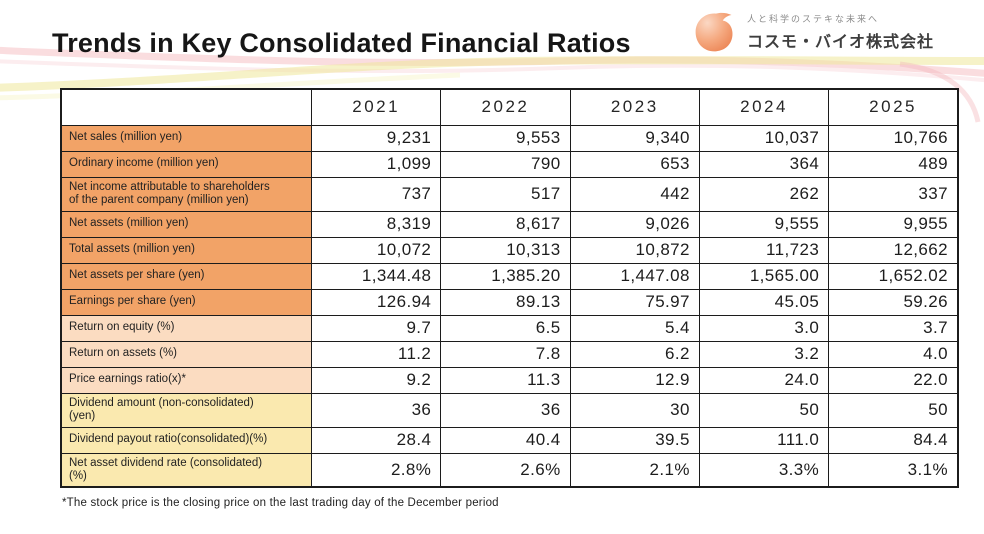 The width and height of the screenshot is (984, 534). I want to click on value-cell: 3.7, so click(893, 328).